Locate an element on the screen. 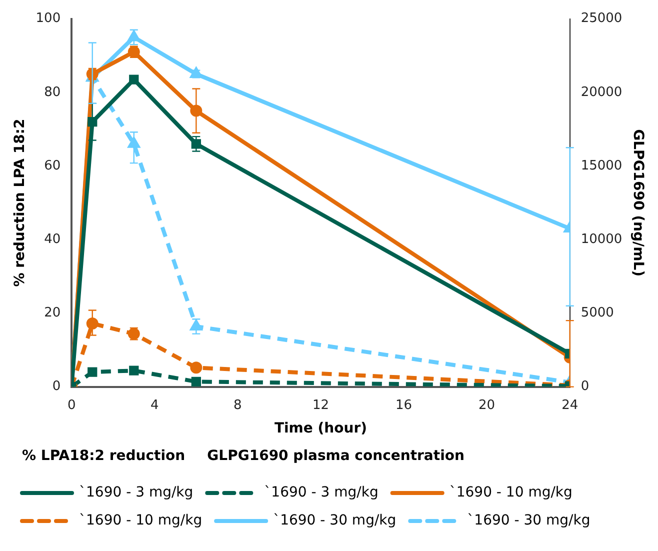  y2-tick-label: 5000 is located at coordinates (597, 313).